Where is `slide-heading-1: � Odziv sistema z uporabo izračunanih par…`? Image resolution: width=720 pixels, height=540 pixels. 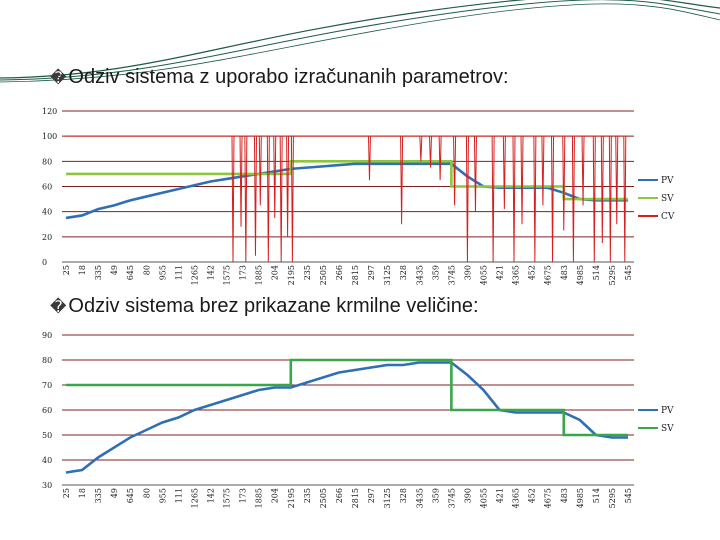 slide-heading-1: � Odziv sistema z uporabo izračunanih par… is located at coordinates (279, 77).